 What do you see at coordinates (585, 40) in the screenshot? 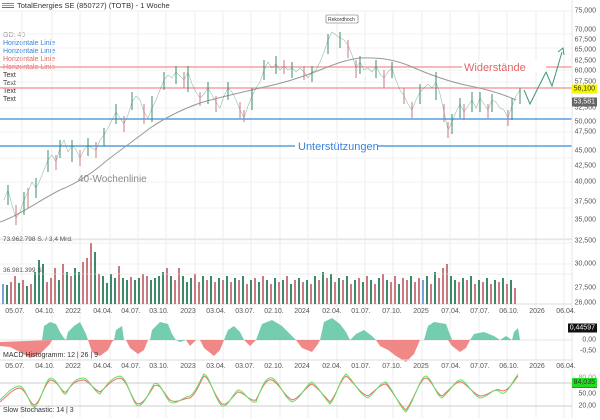
I see `price-tick: 67,500` at bounding box center [585, 40].